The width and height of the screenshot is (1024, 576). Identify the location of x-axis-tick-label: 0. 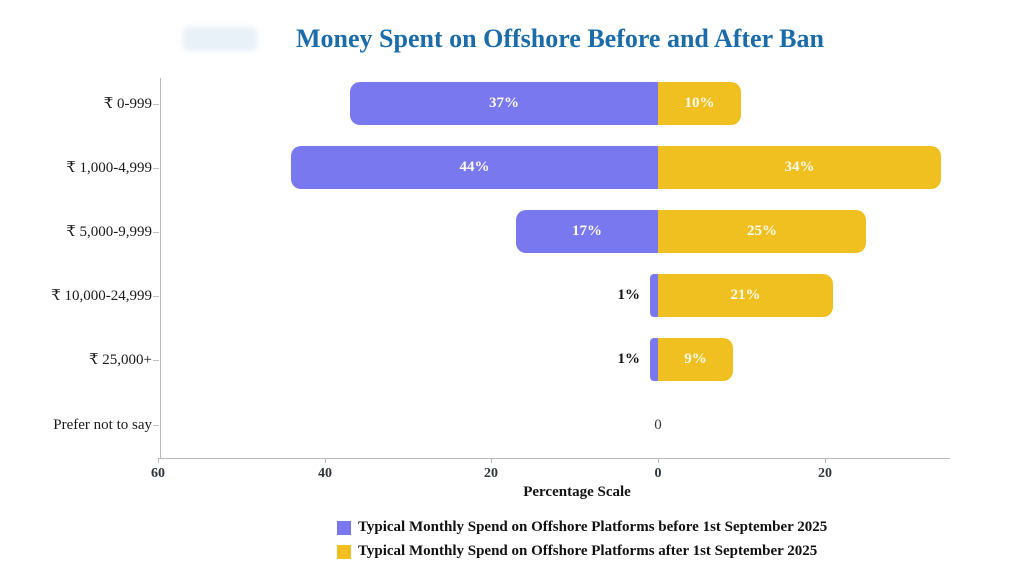
(658, 473).